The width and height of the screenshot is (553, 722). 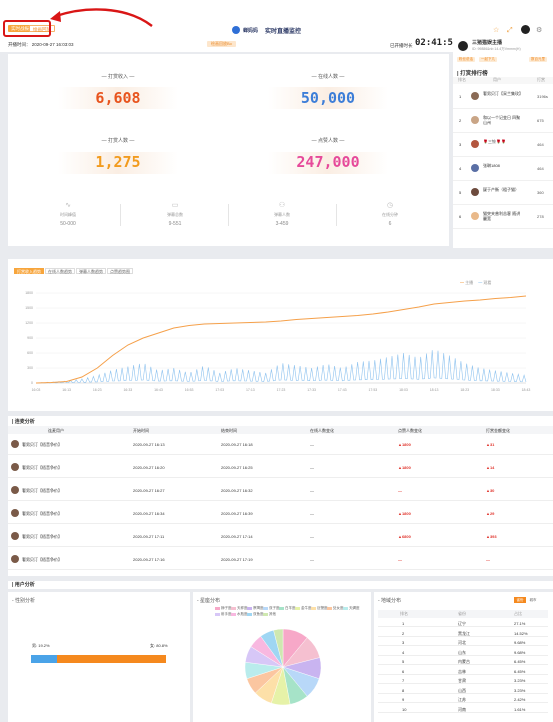 I want to click on start-time-row: 开播时间： 2020-09-27 16:03:03, so click(x=41, y=44).